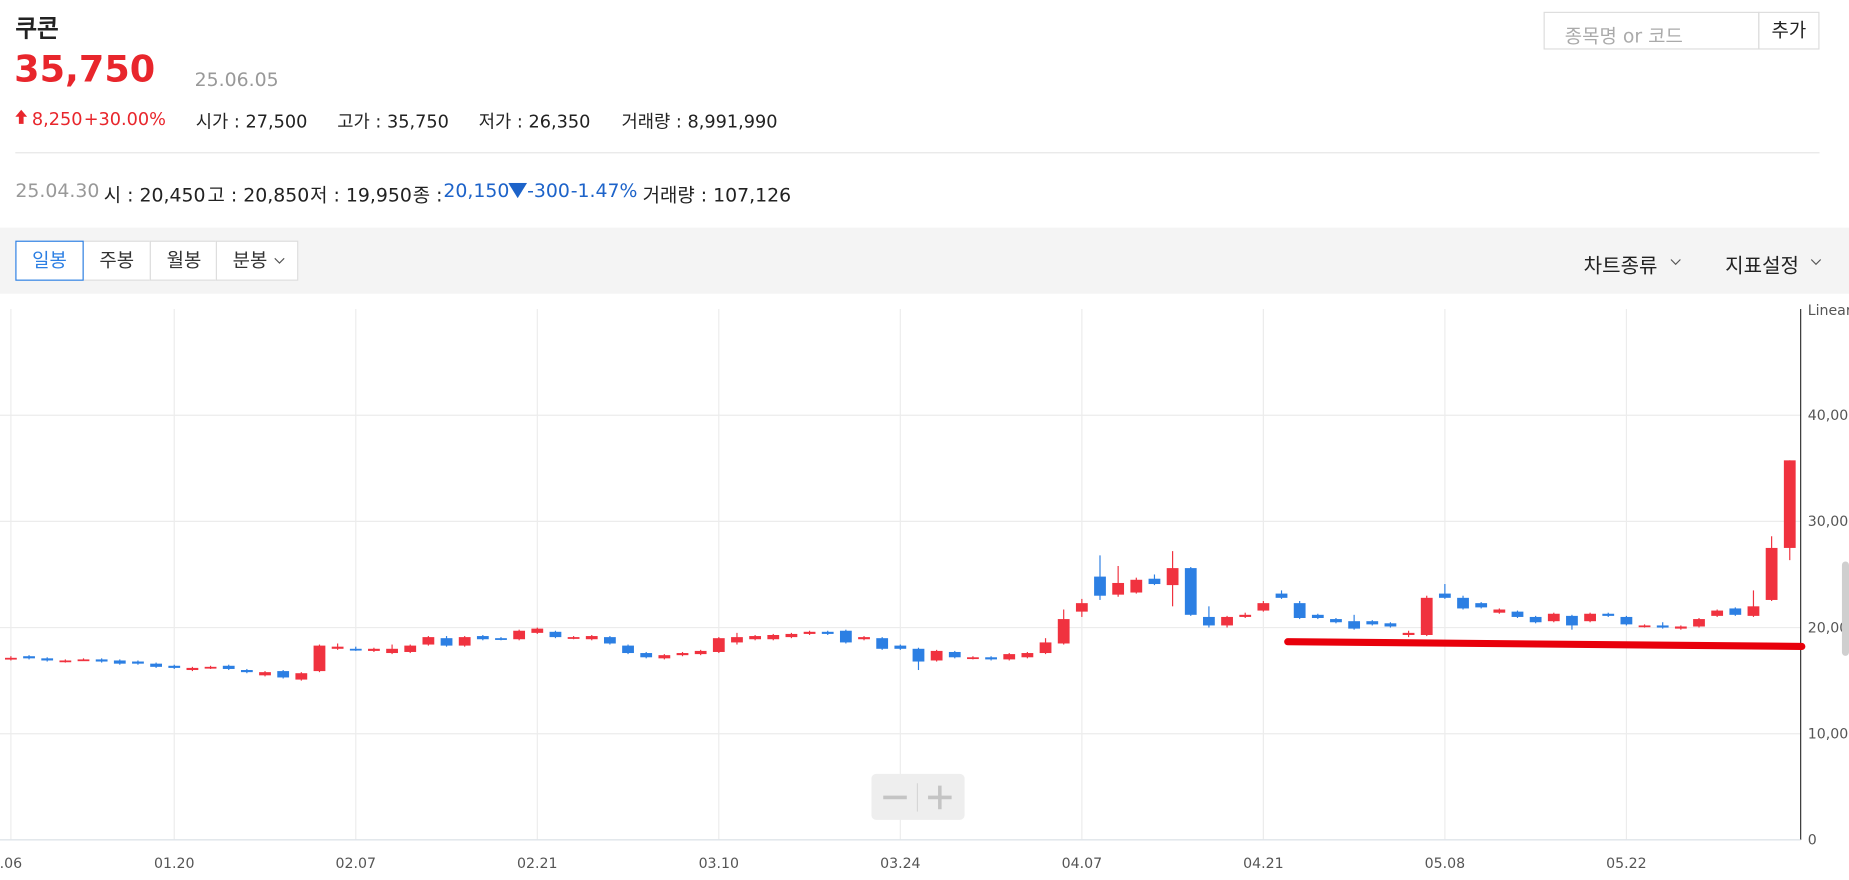 This screenshot has height=880, width=1849. What do you see at coordinates (116, 260) in the screenshot?
I see `tab: 주봉` at bounding box center [116, 260].